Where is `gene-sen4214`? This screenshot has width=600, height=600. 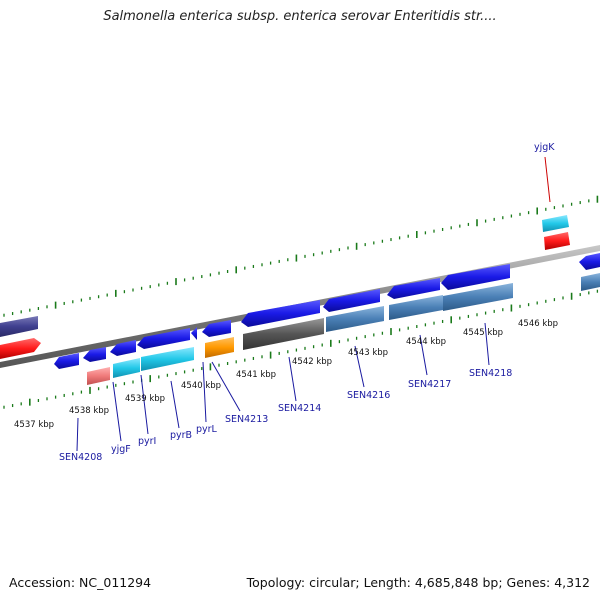 gene-sen4214 is located at coordinates (280, 313).